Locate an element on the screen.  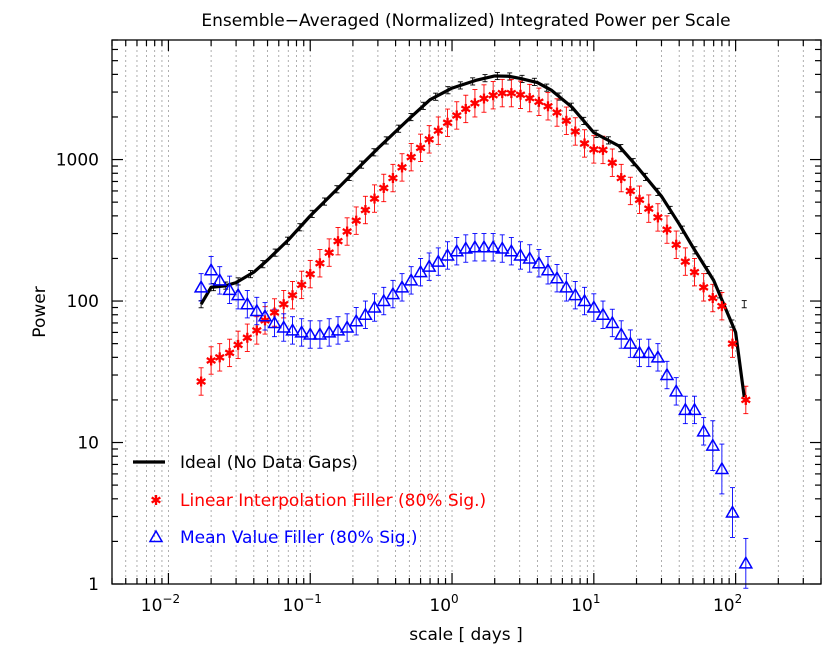
x-tick-label: 10⁰ is located at coordinates (443, 604).